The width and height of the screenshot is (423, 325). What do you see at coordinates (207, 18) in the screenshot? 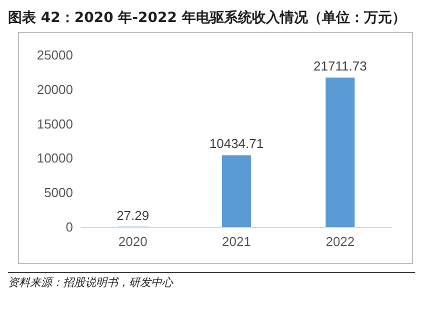
I see `chart-title: 图表 42：2020 年-2022 年电驱系统收入情况（单位：万元）` at bounding box center [207, 18].